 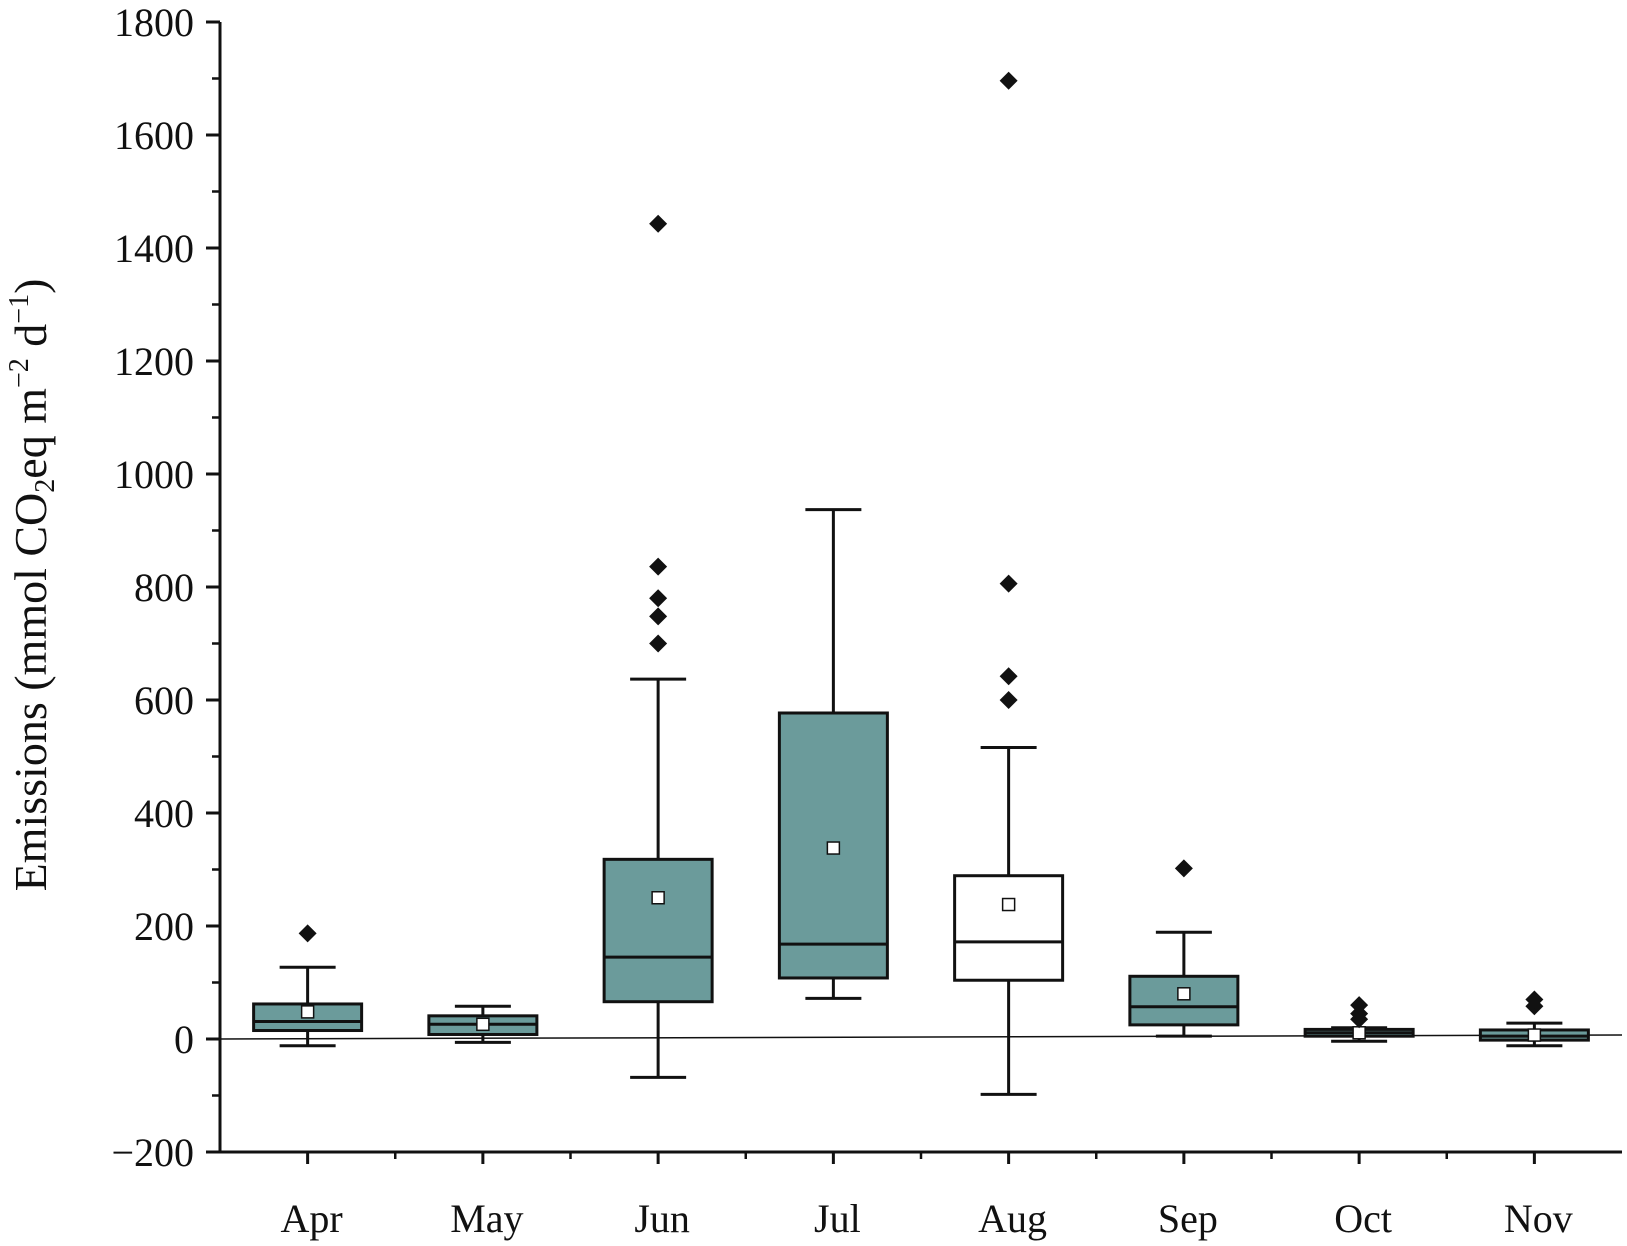 I want to click on box-jun, so click(x=658, y=646).